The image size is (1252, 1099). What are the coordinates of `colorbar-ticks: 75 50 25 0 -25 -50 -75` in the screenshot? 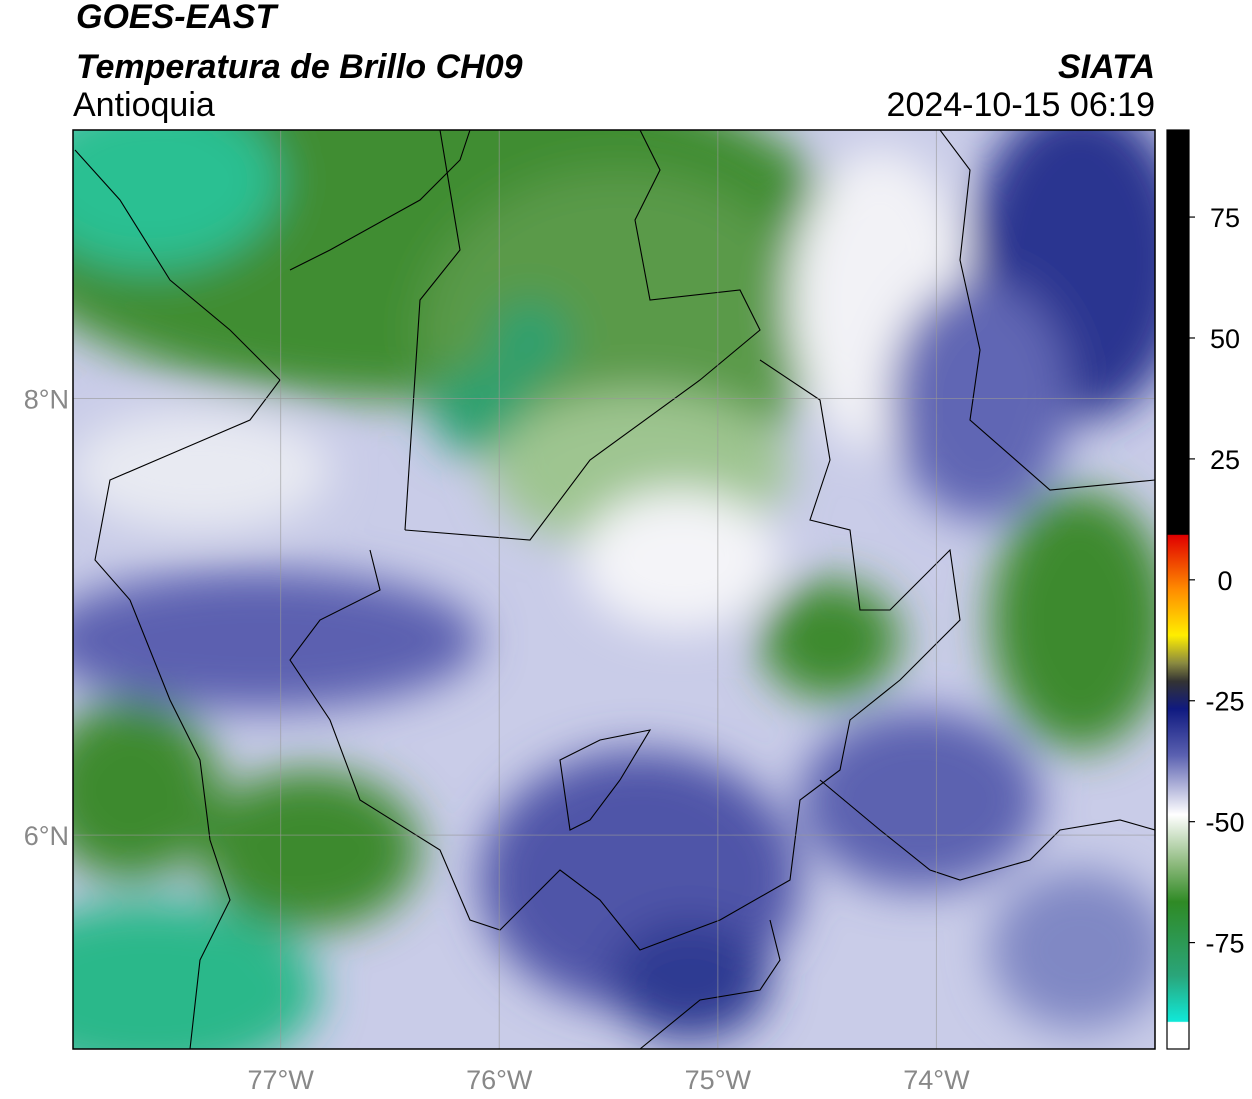 It's located at (1217, 581).